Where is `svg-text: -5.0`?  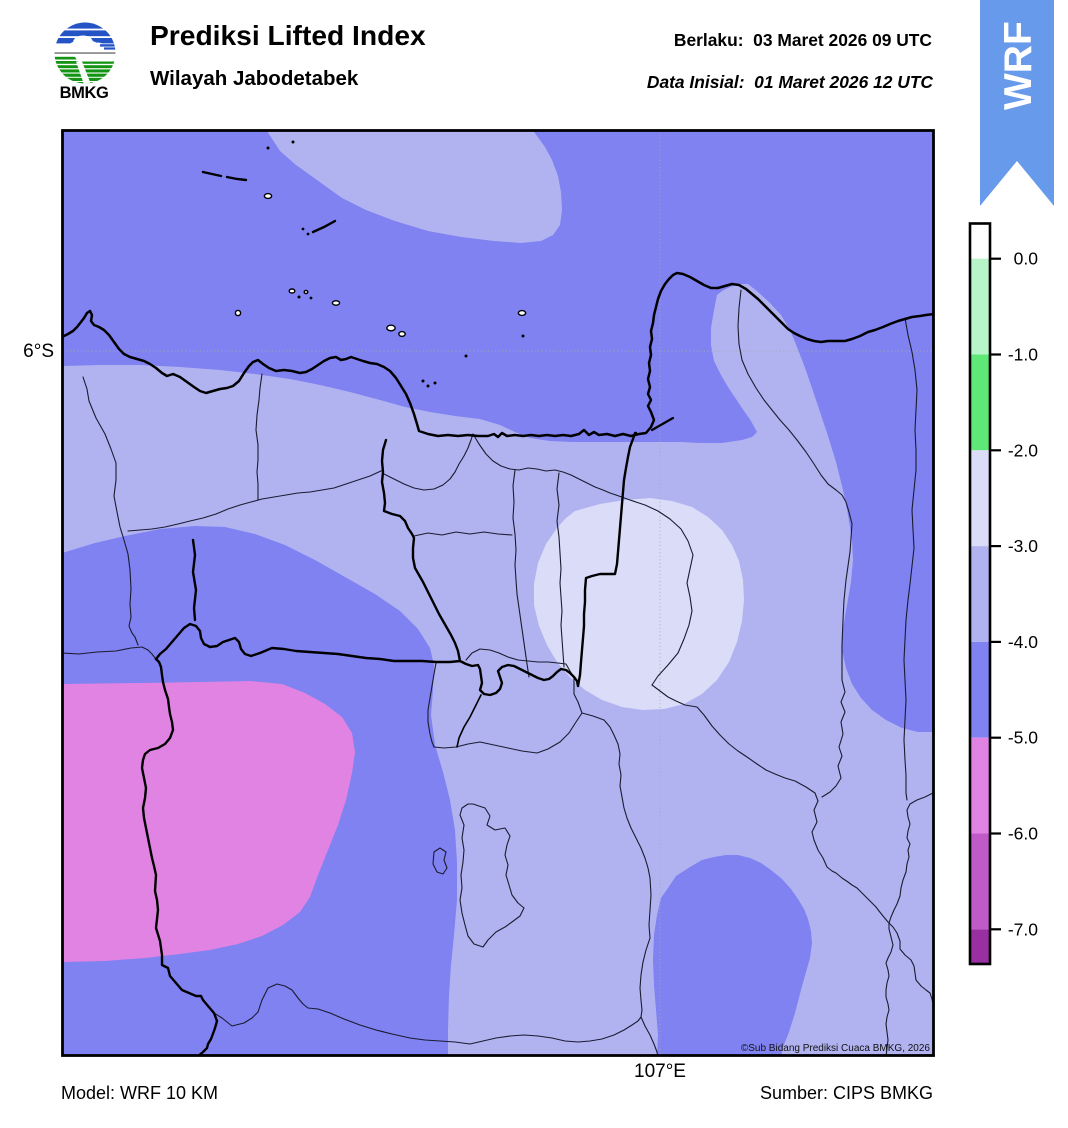 svg-text: -5.0 is located at coordinates (1023, 738).